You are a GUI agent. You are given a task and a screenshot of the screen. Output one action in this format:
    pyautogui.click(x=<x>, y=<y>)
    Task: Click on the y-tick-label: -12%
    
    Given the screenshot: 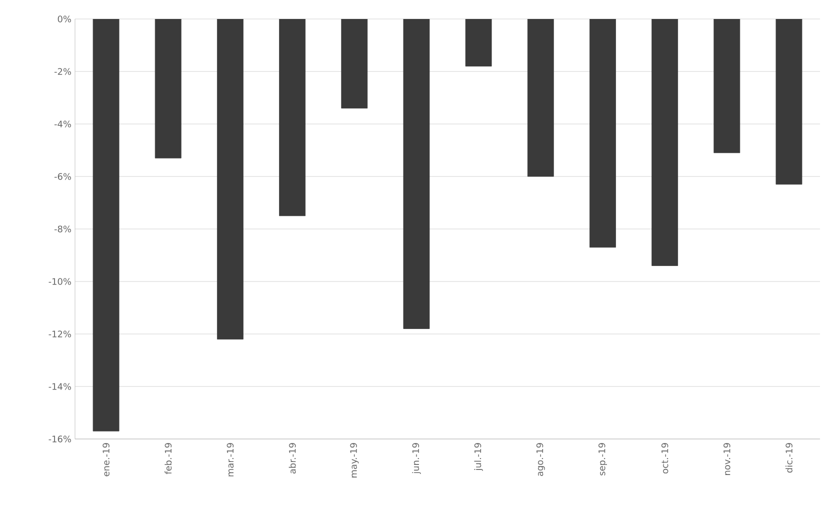 What is the action you would take?
    pyautogui.click(x=59, y=334)
    